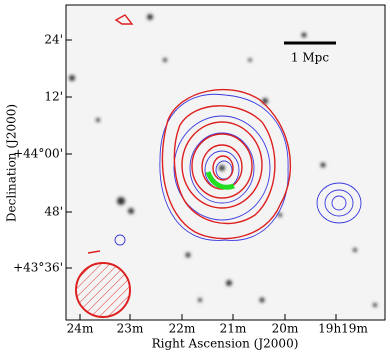  I want to click on x-tick-label: 19h19m, so click(343, 329).